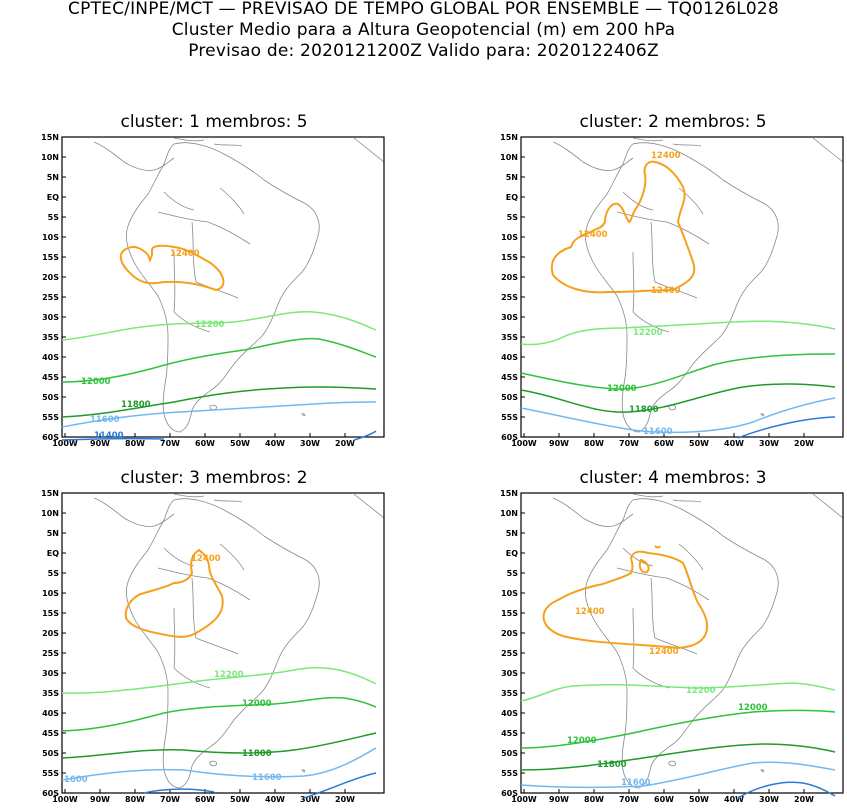  Describe the element at coordinates (666, 291) in the screenshot. I see `contour-label-12400-c: 12400` at that location.